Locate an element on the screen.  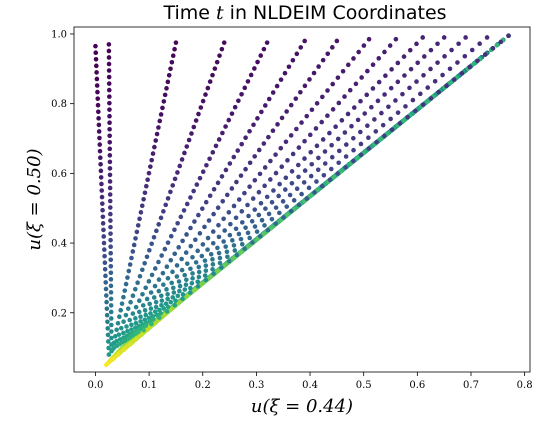
chart-title: Time t in NLDEIM Coordinates is located at coordinates (304, 13).